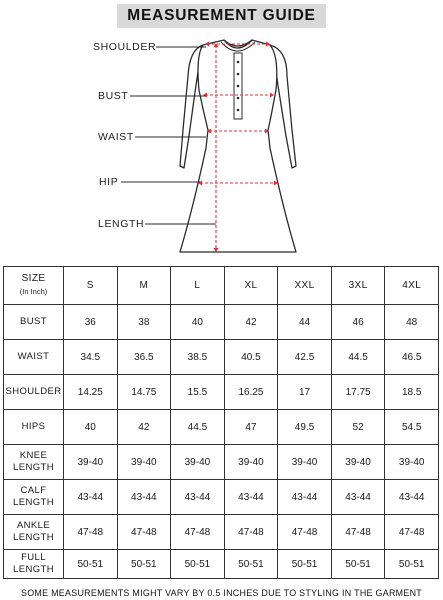  I want to click on measurement-value-cell: 36.5, so click(144, 357).